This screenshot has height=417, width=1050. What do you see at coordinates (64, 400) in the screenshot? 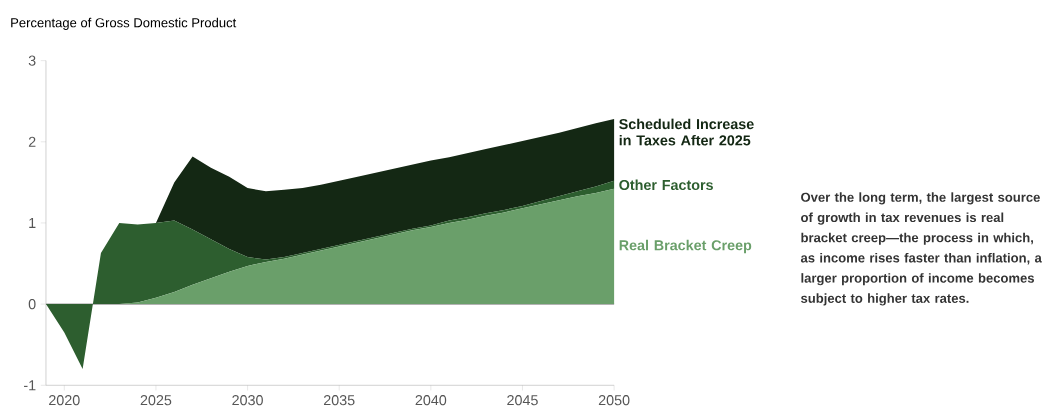
I see `x-tick-label: 2020` at bounding box center [64, 400].